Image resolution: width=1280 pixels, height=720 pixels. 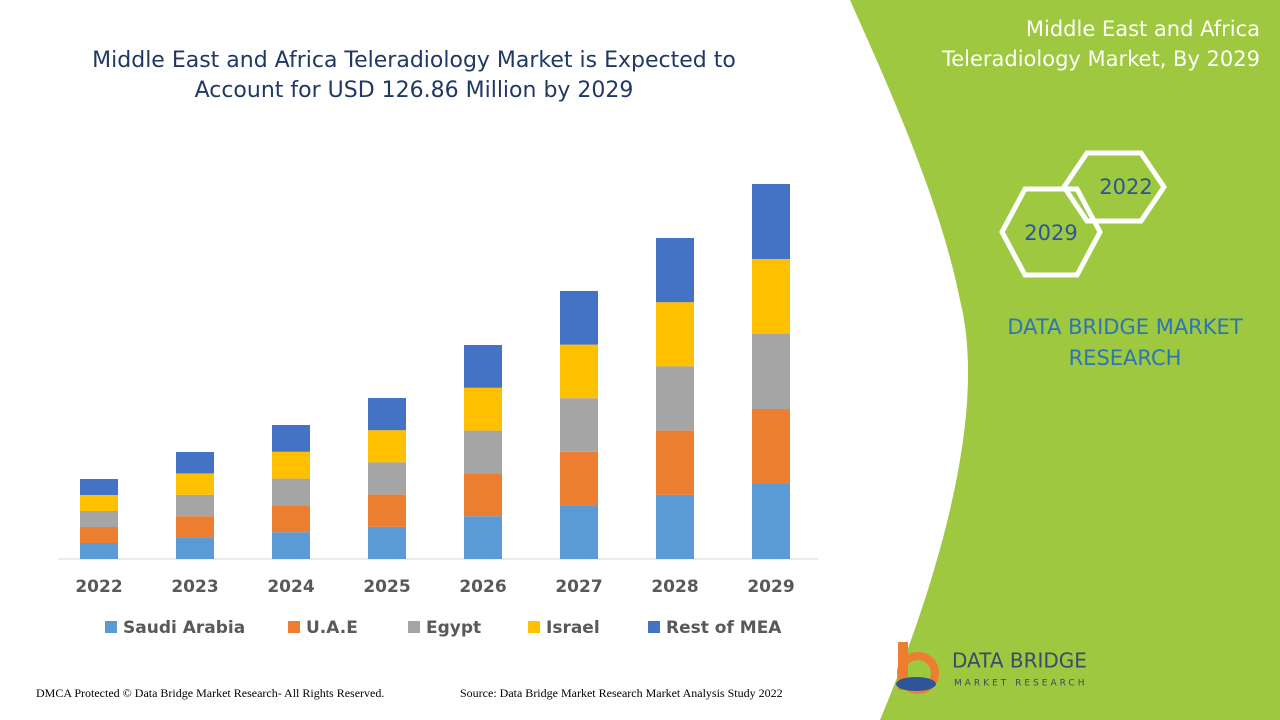 I want to click on brand: DATA BRIDGE MARKET RESEARCH, so click(x=1125, y=342).